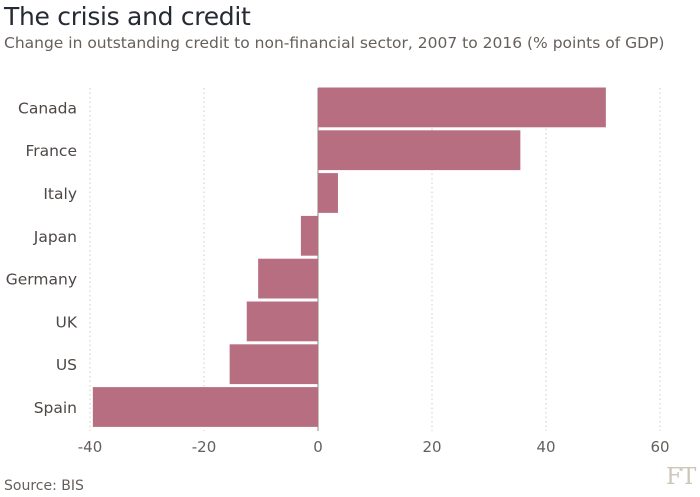  Describe the element at coordinates (90, 447) in the screenshot. I see `x-tick-label: -40` at that location.